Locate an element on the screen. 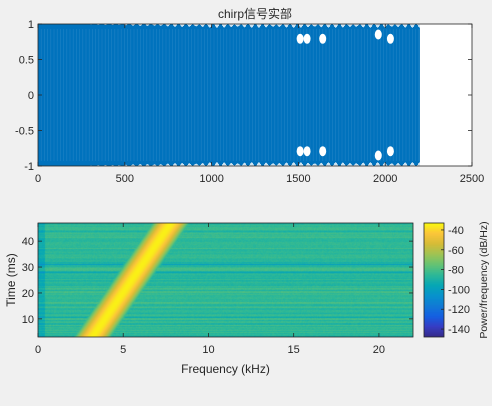  signal-y-tick-label: 0 is located at coordinates (31, 96).